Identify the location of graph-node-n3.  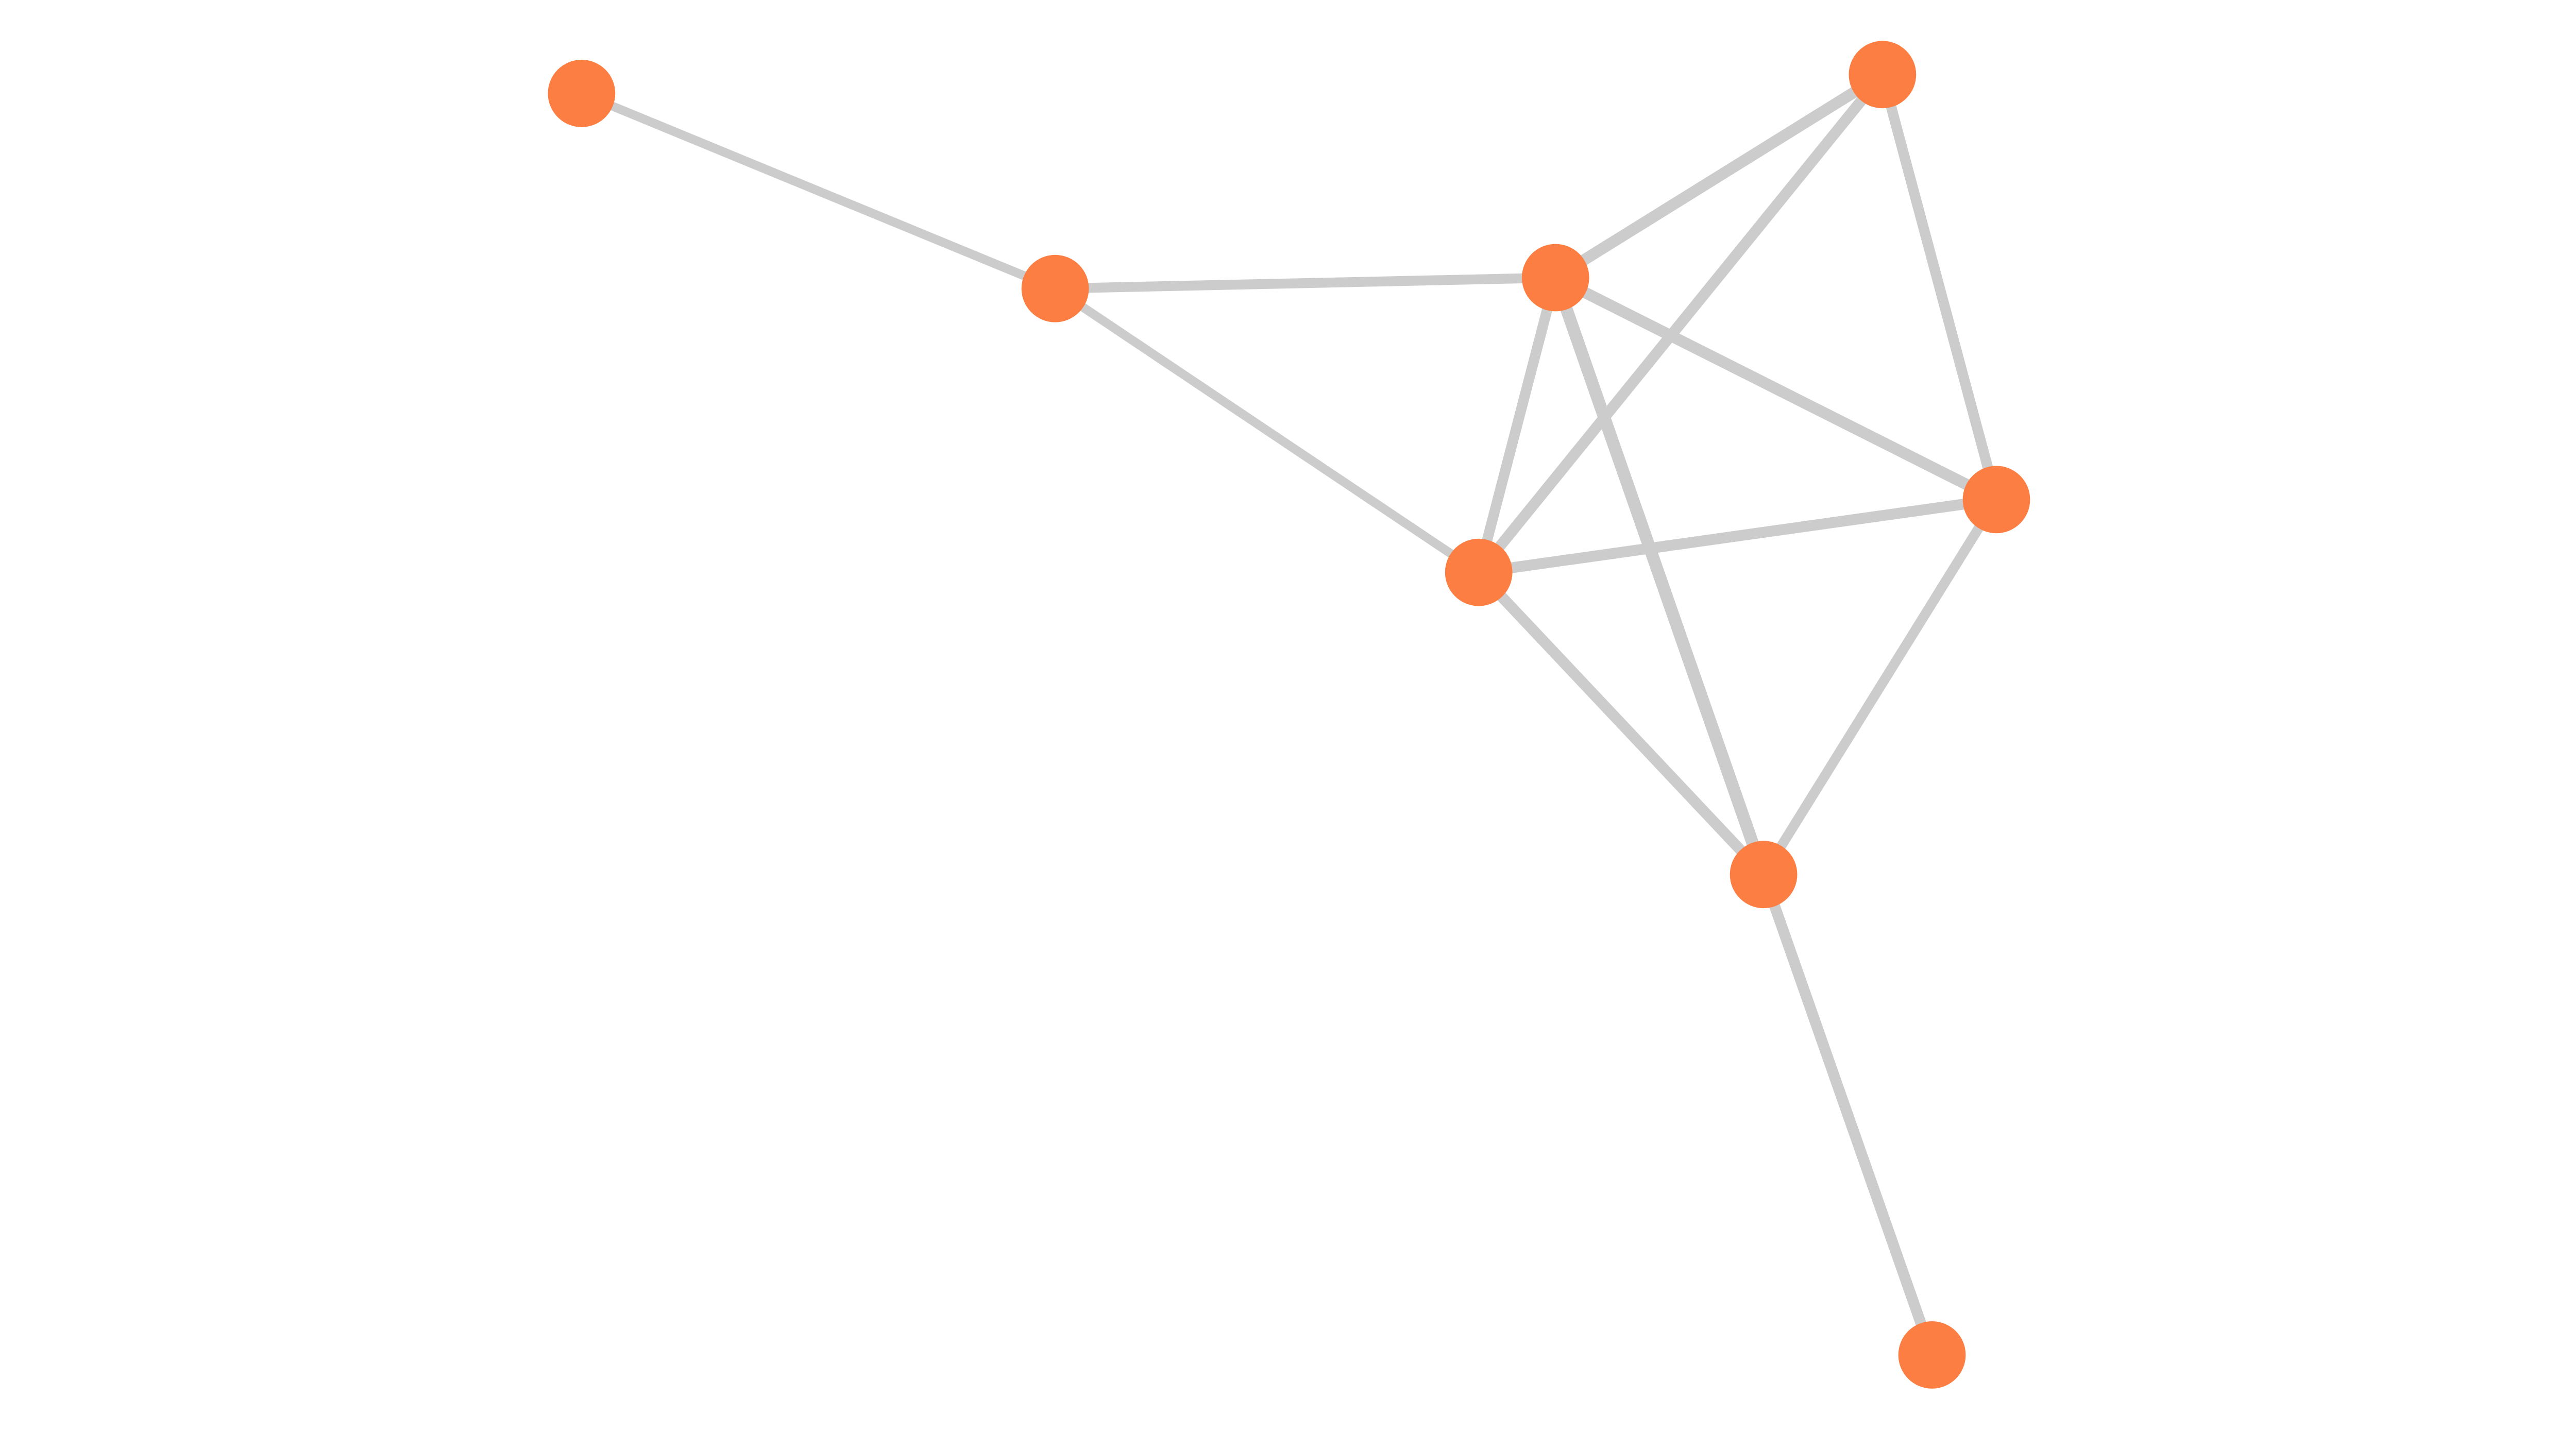
(1555, 278).